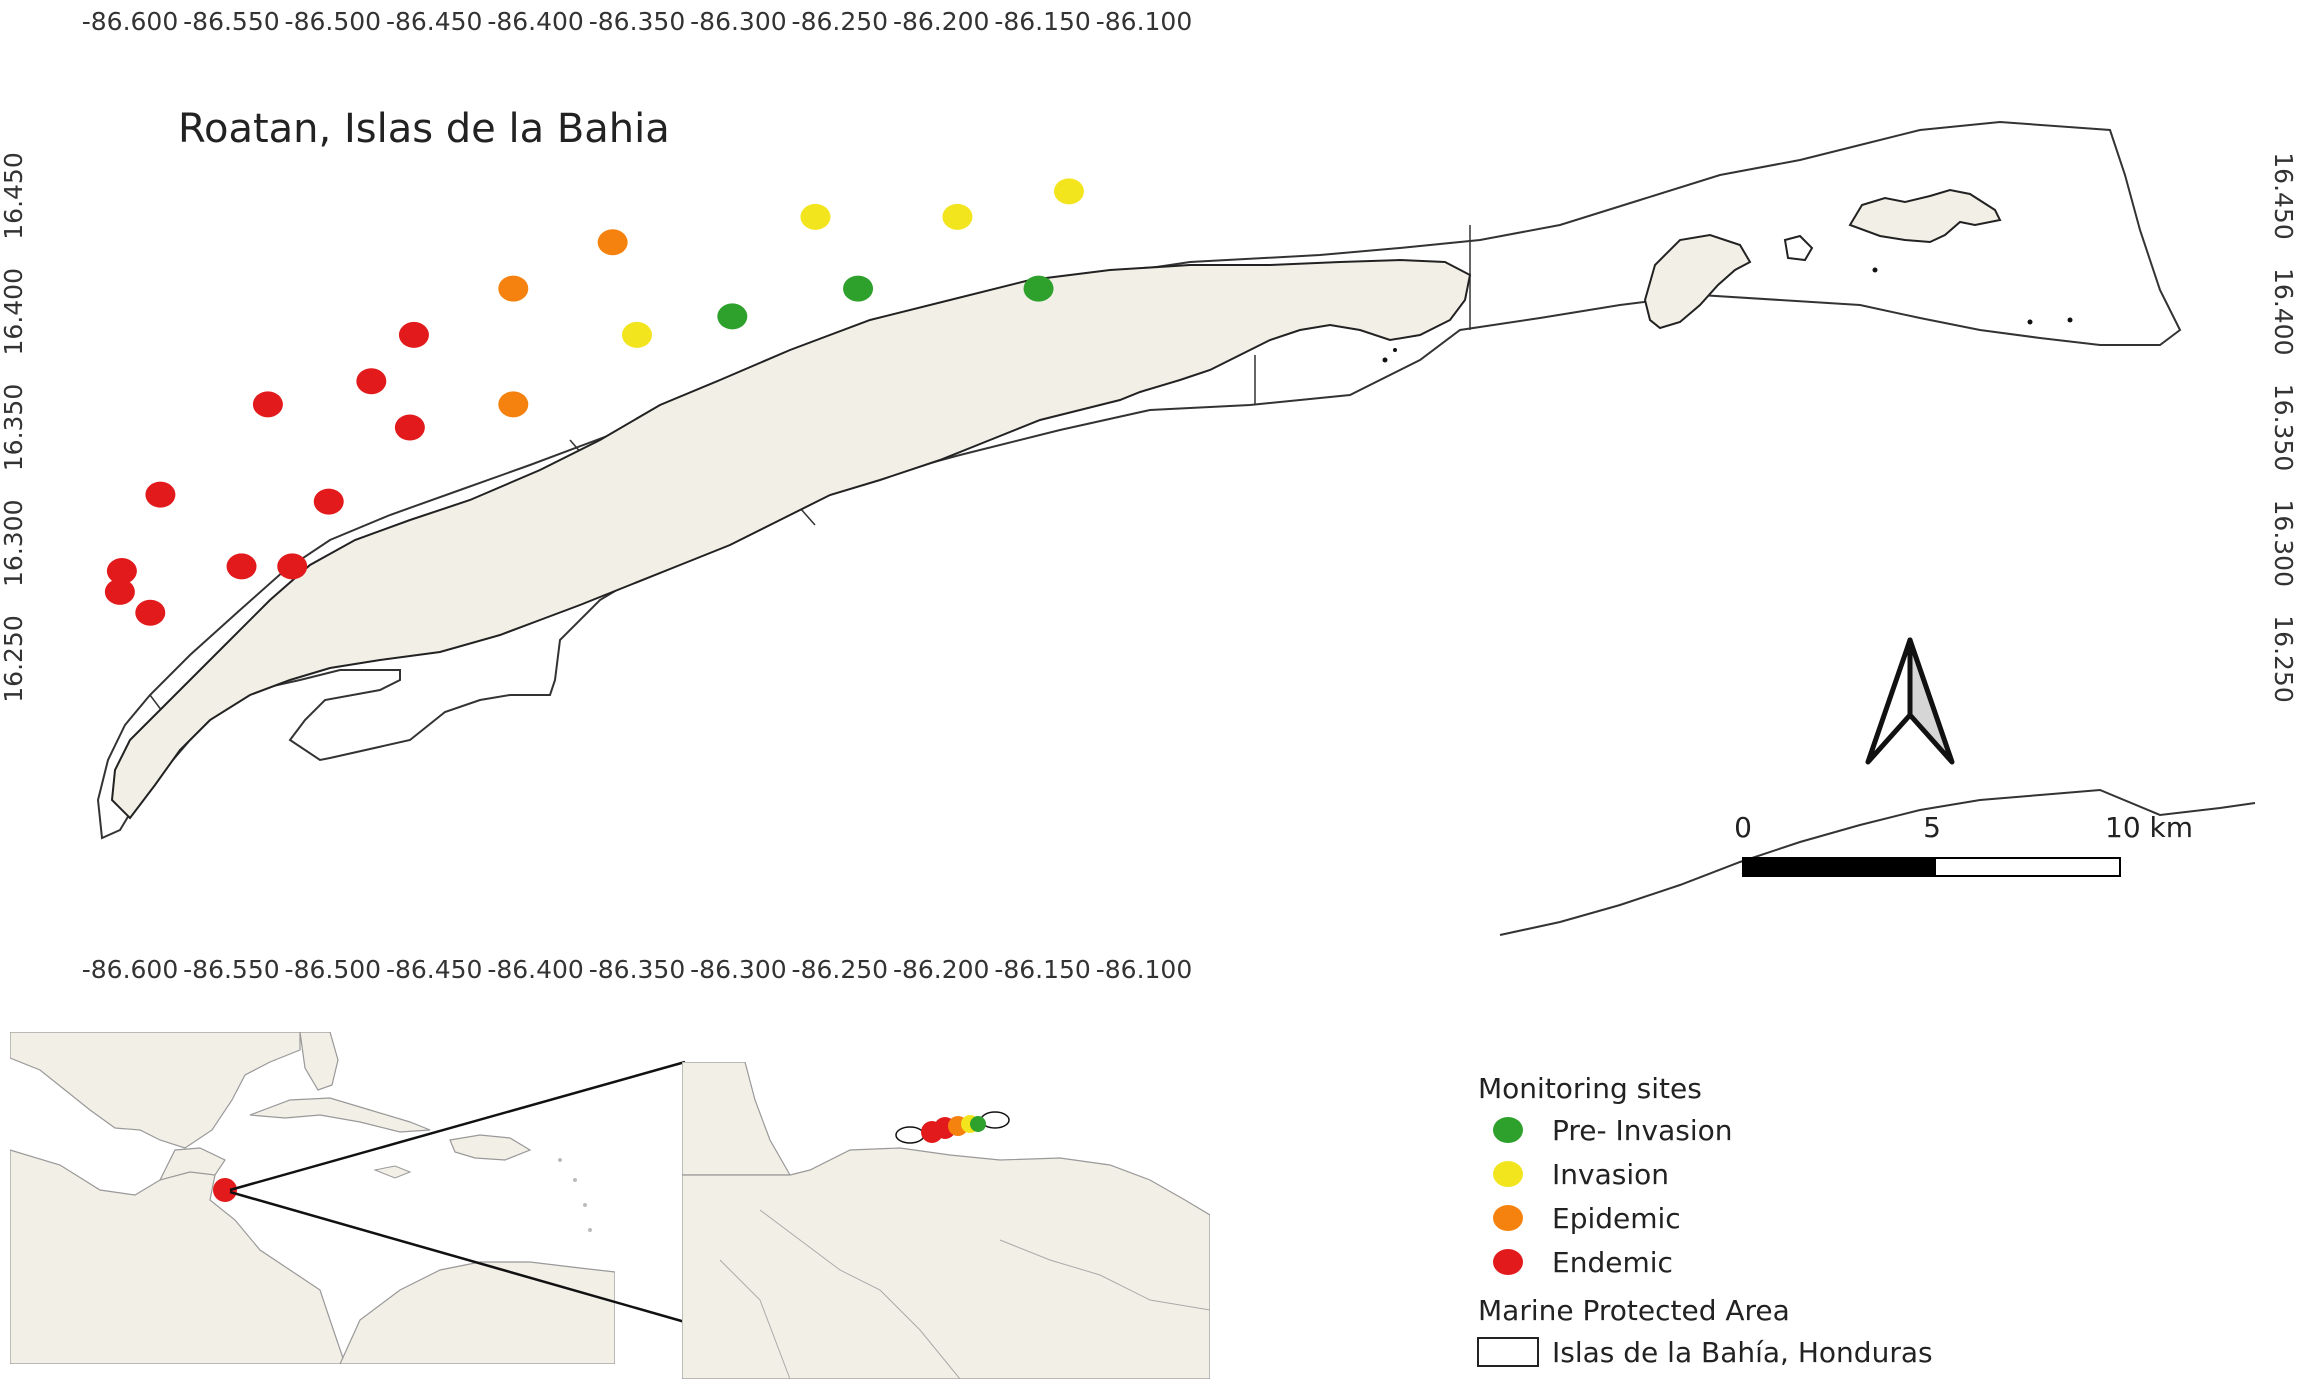  Describe the element at coordinates (1932, 827) in the screenshot. I see `scale-label-5: 5` at that location.